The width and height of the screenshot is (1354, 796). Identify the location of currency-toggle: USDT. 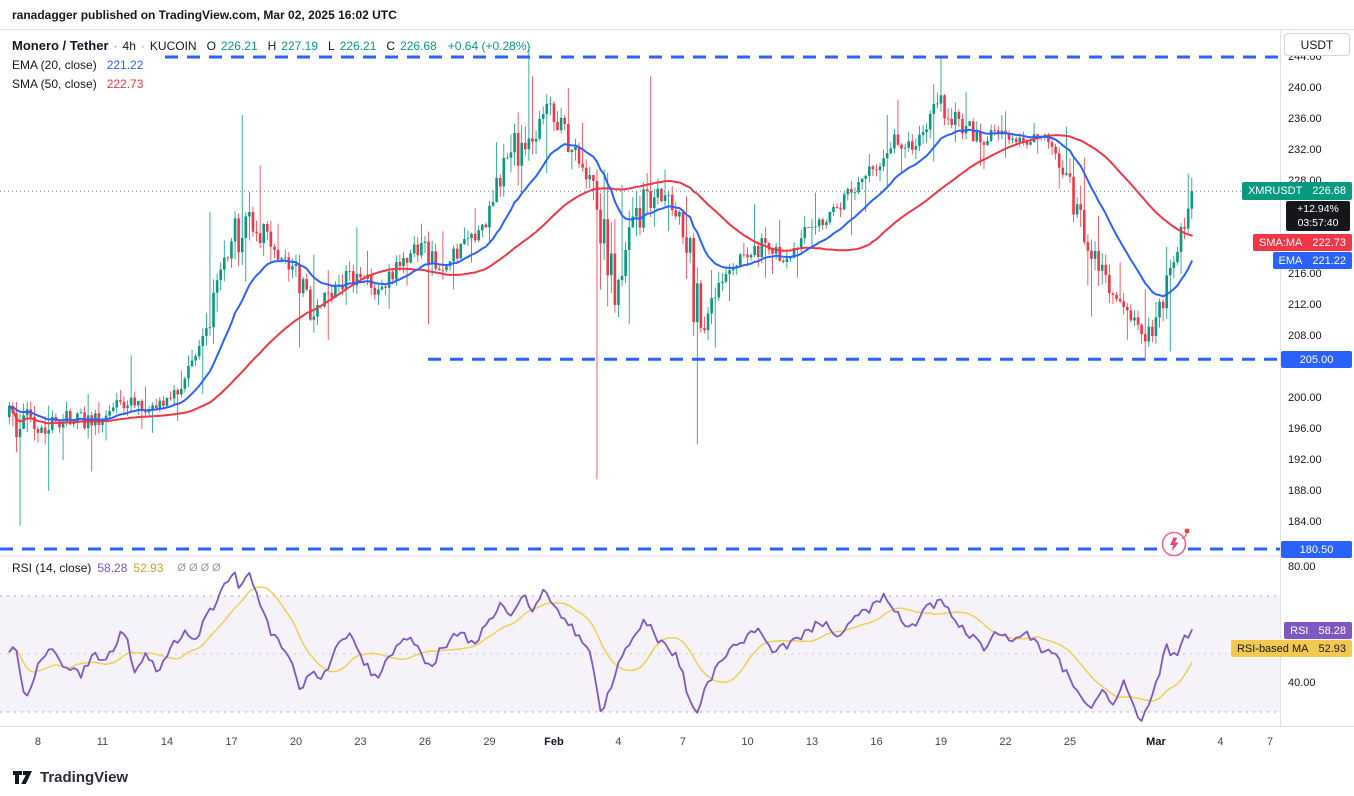
(1317, 44).